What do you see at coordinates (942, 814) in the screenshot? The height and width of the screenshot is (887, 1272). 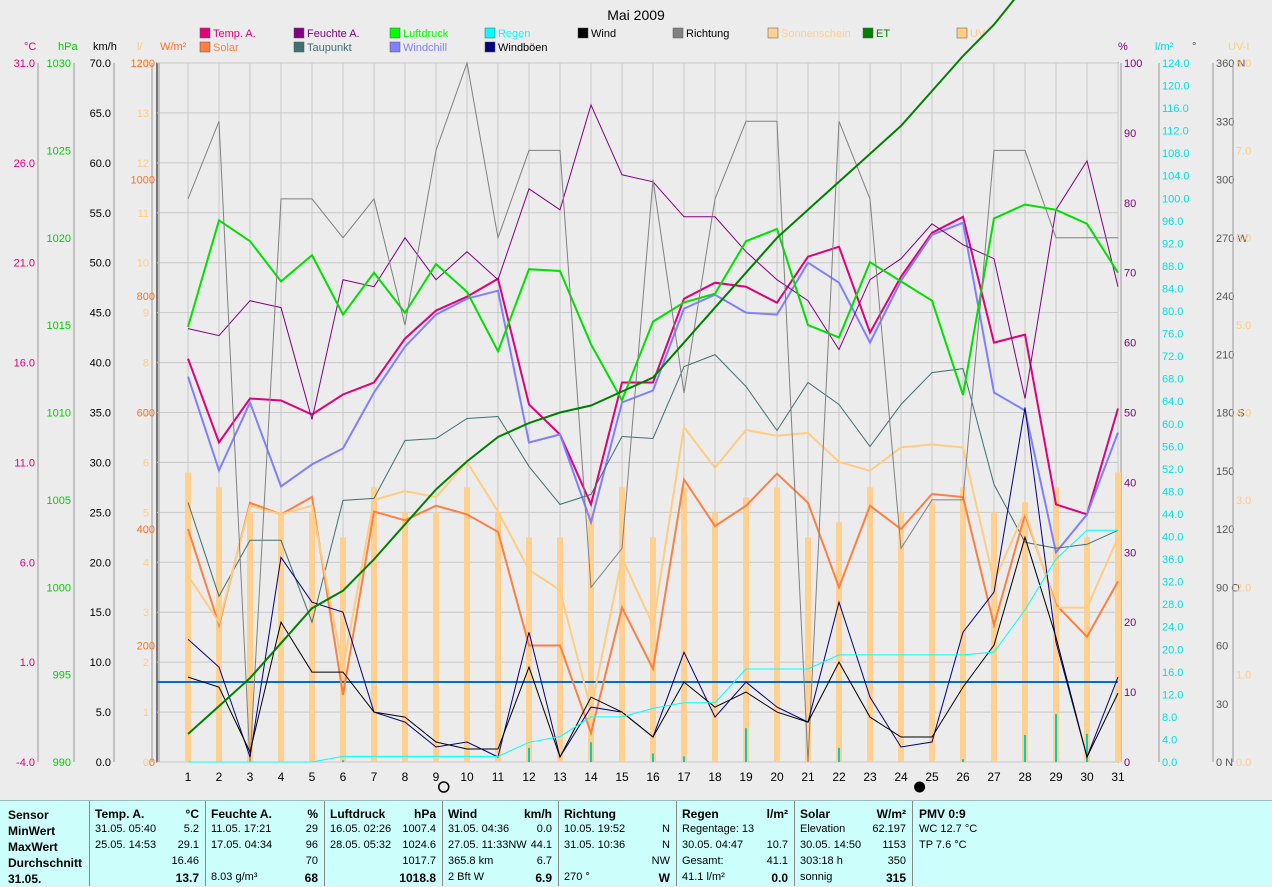 I see `pmv-header: PMV 0:9` at bounding box center [942, 814].